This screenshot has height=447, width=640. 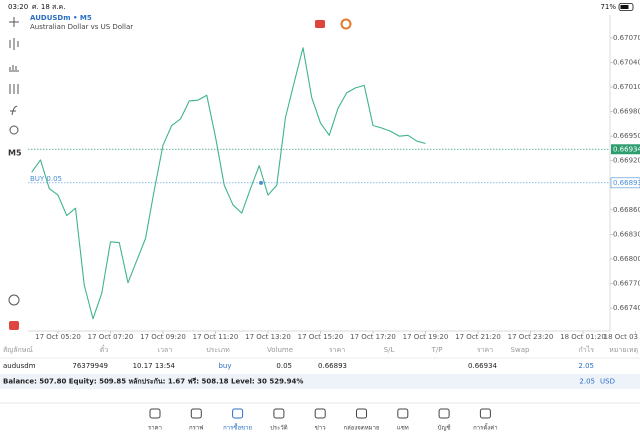 What do you see at coordinates (268, 337) in the screenshot?
I see `x-tick-label: 17 Oct 13:20` at bounding box center [268, 337].